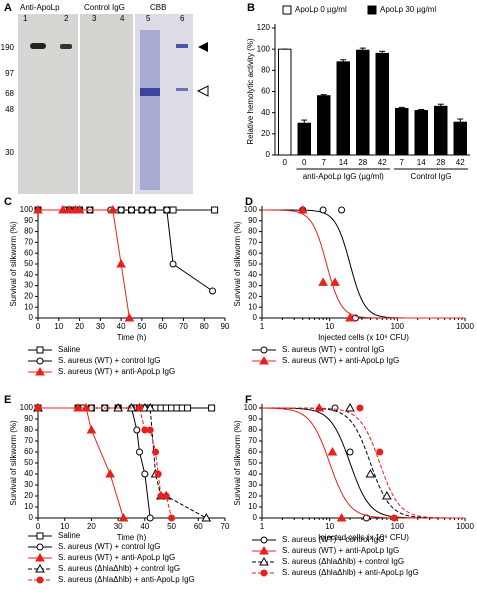 Image resolution: width=477 pixels, height=598 pixels. Describe the element at coordinates (118, 526) in the screenshot. I see `x-tick-label: 30` at that location.